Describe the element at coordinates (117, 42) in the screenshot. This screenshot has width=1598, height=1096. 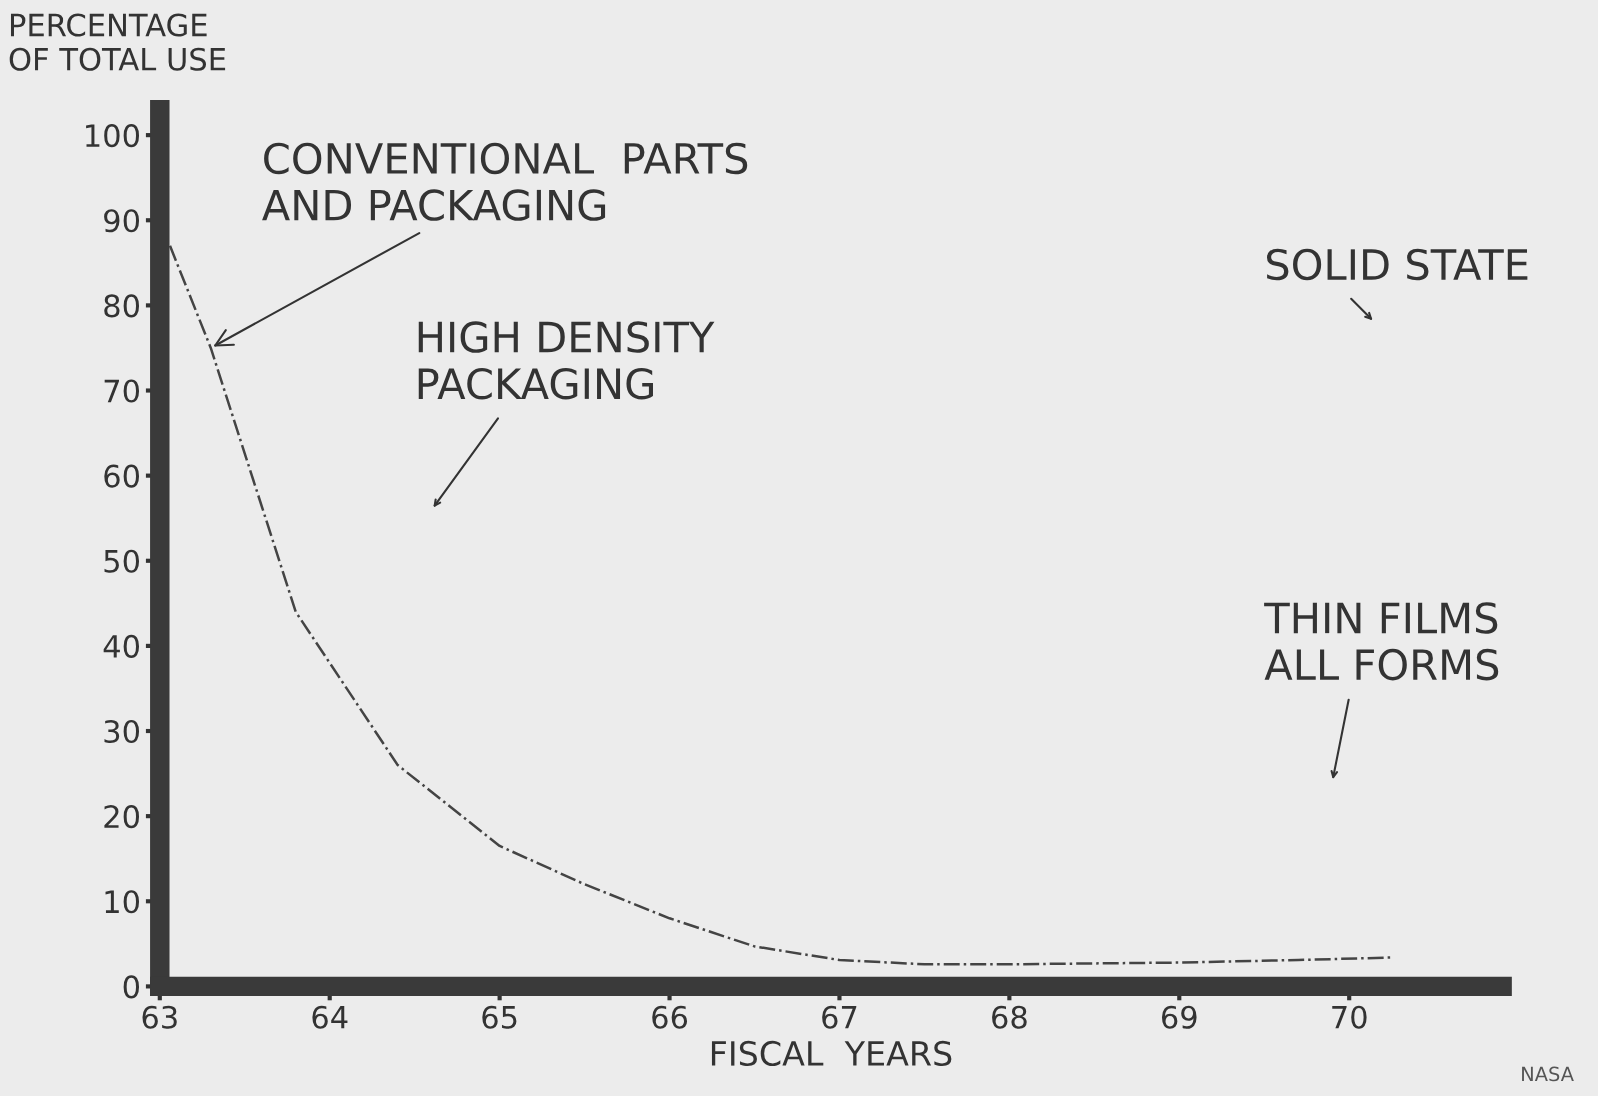
I see `y-axis-title: PERCENTAGE OF TOTAL USE` at that location.